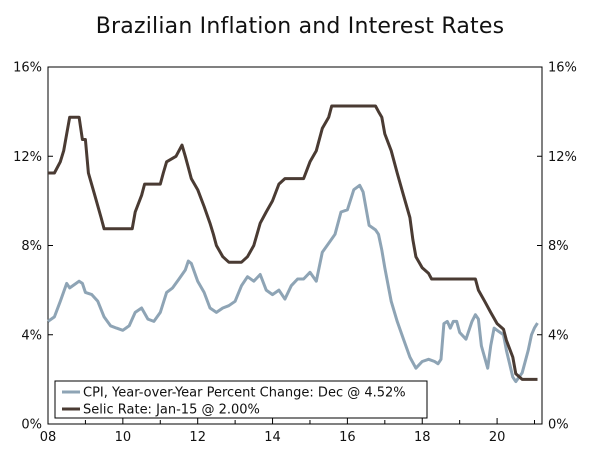 Image resolution: width=600 pixels, height=456 pixels. Describe the element at coordinates (300, 26) in the screenshot. I see `chart-title: Brazilian Inflation and Interest Rates` at that location.